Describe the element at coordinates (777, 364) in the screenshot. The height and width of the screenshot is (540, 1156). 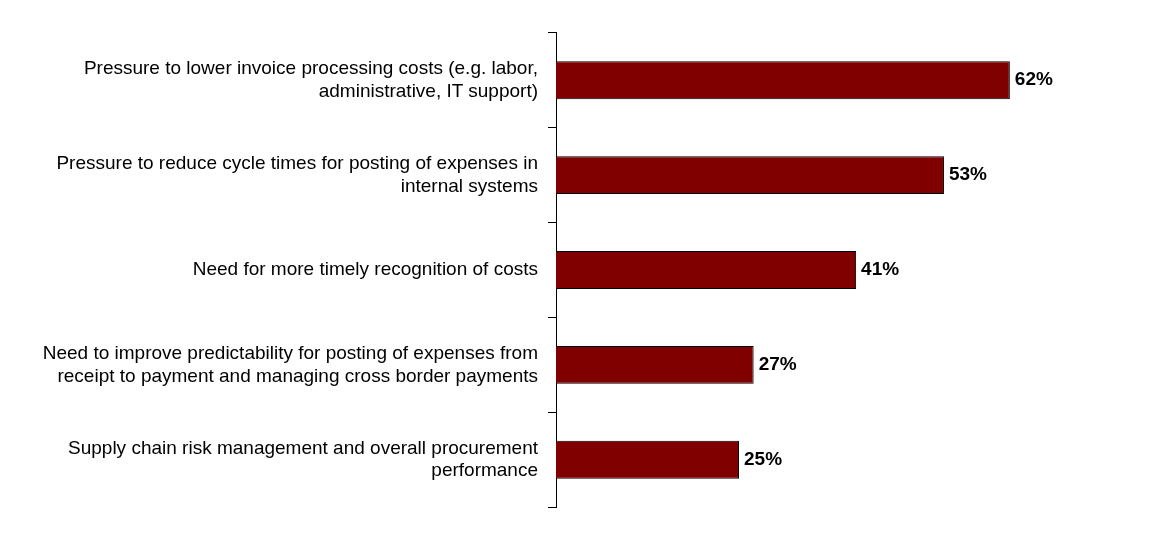
I see `data-label: 27%` at that location.